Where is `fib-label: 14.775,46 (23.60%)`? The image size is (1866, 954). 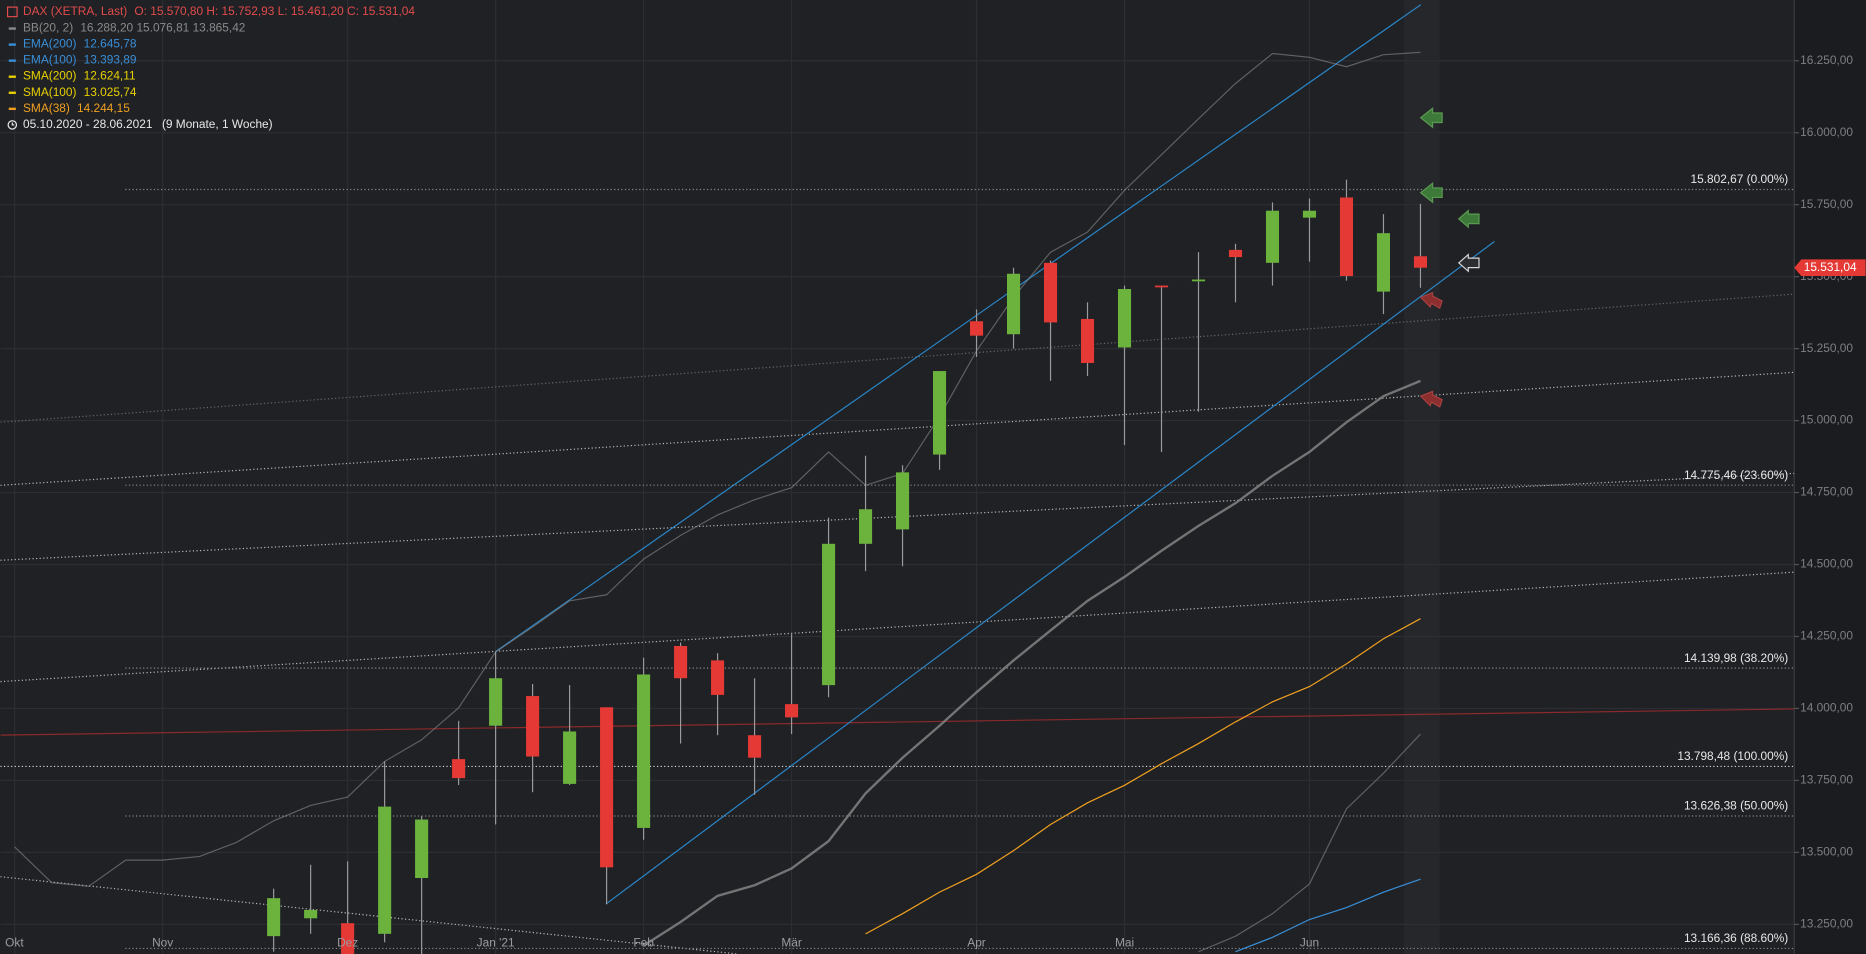 fib-label: 14.775,46 (23.60%) is located at coordinates (1736, 475).